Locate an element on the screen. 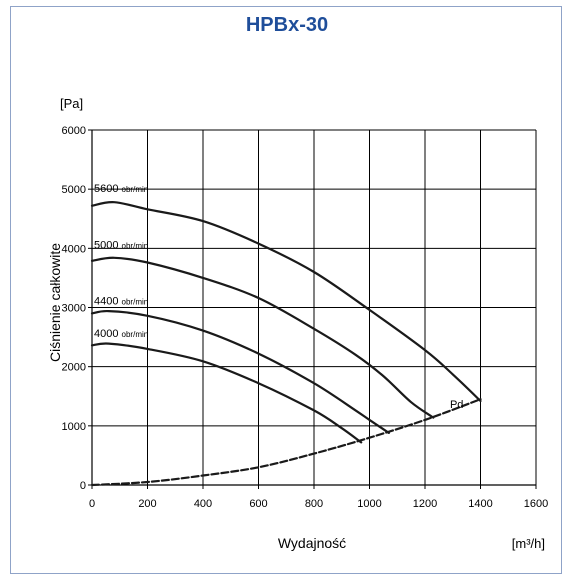  y-tick-label: 6000 is located at coordinates (74, 131).